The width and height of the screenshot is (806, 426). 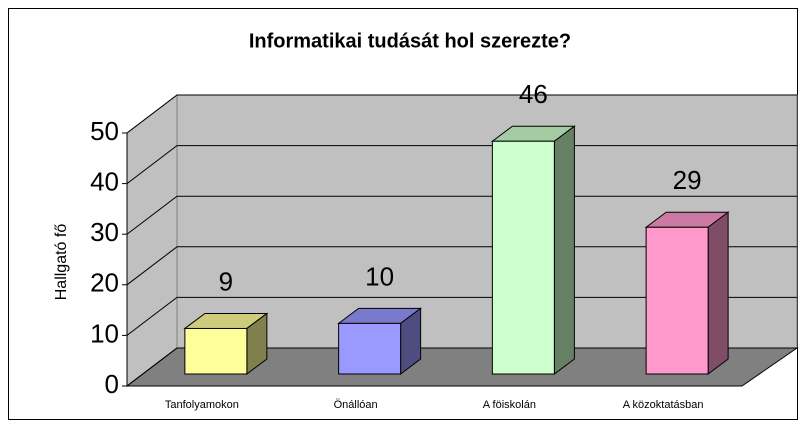 What do you see at coordinates (104, 232) in the screenshot?
I see `y-tick-label: 30` at bounding box center [104, 232].